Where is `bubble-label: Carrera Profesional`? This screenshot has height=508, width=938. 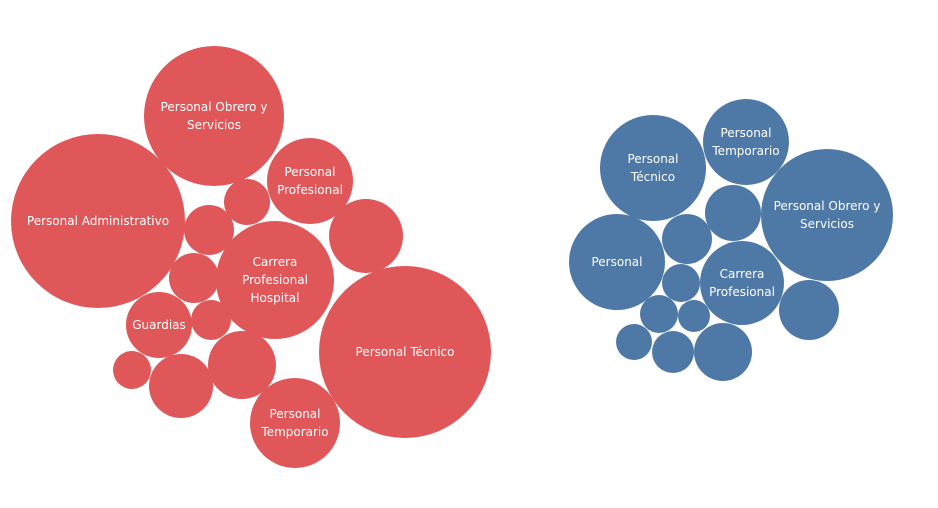 bubble-label: Carrera Profesional is located at coordinates (742, 283).